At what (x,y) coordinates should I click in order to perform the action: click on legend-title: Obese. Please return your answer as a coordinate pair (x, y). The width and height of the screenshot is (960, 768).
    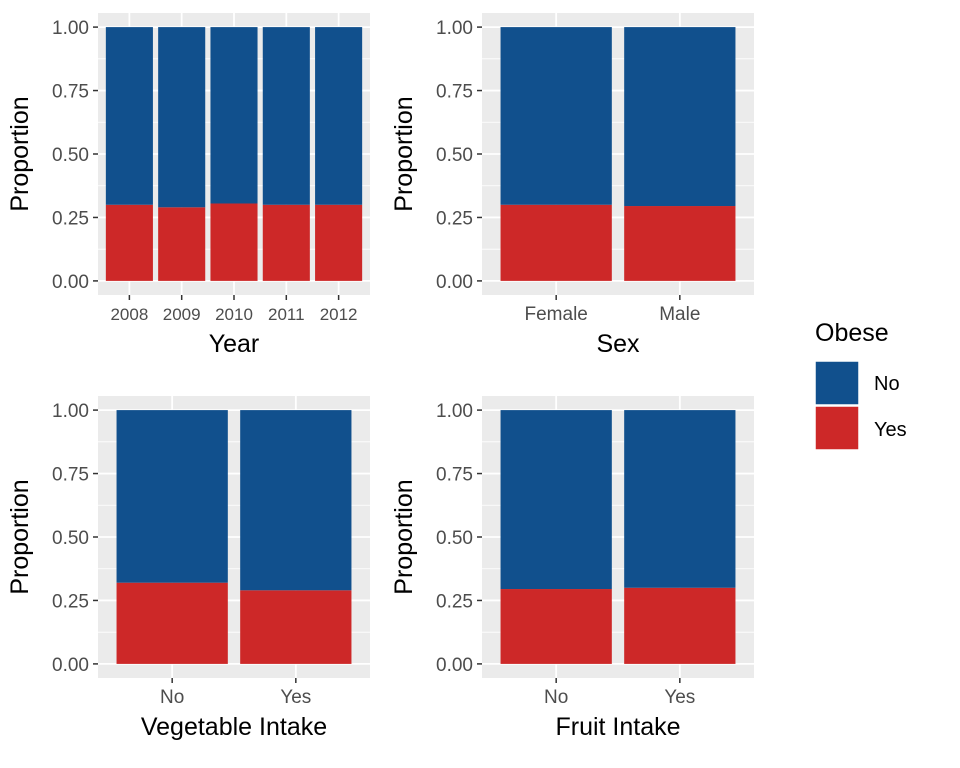
    Looking at the image, I should click on (852, 333).